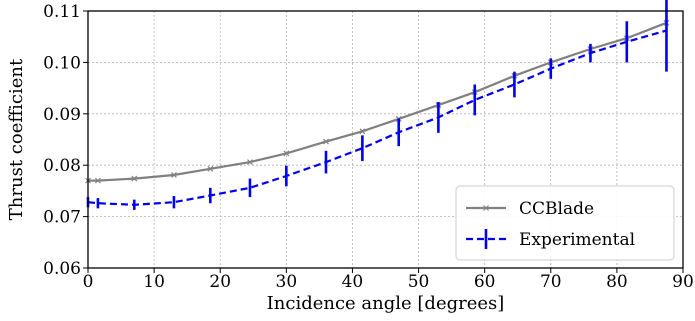 The image size is (695, 321). Describe the element at coordinates (353, 282) in the screenshot. I see `x-tick-label: 40` at that location.